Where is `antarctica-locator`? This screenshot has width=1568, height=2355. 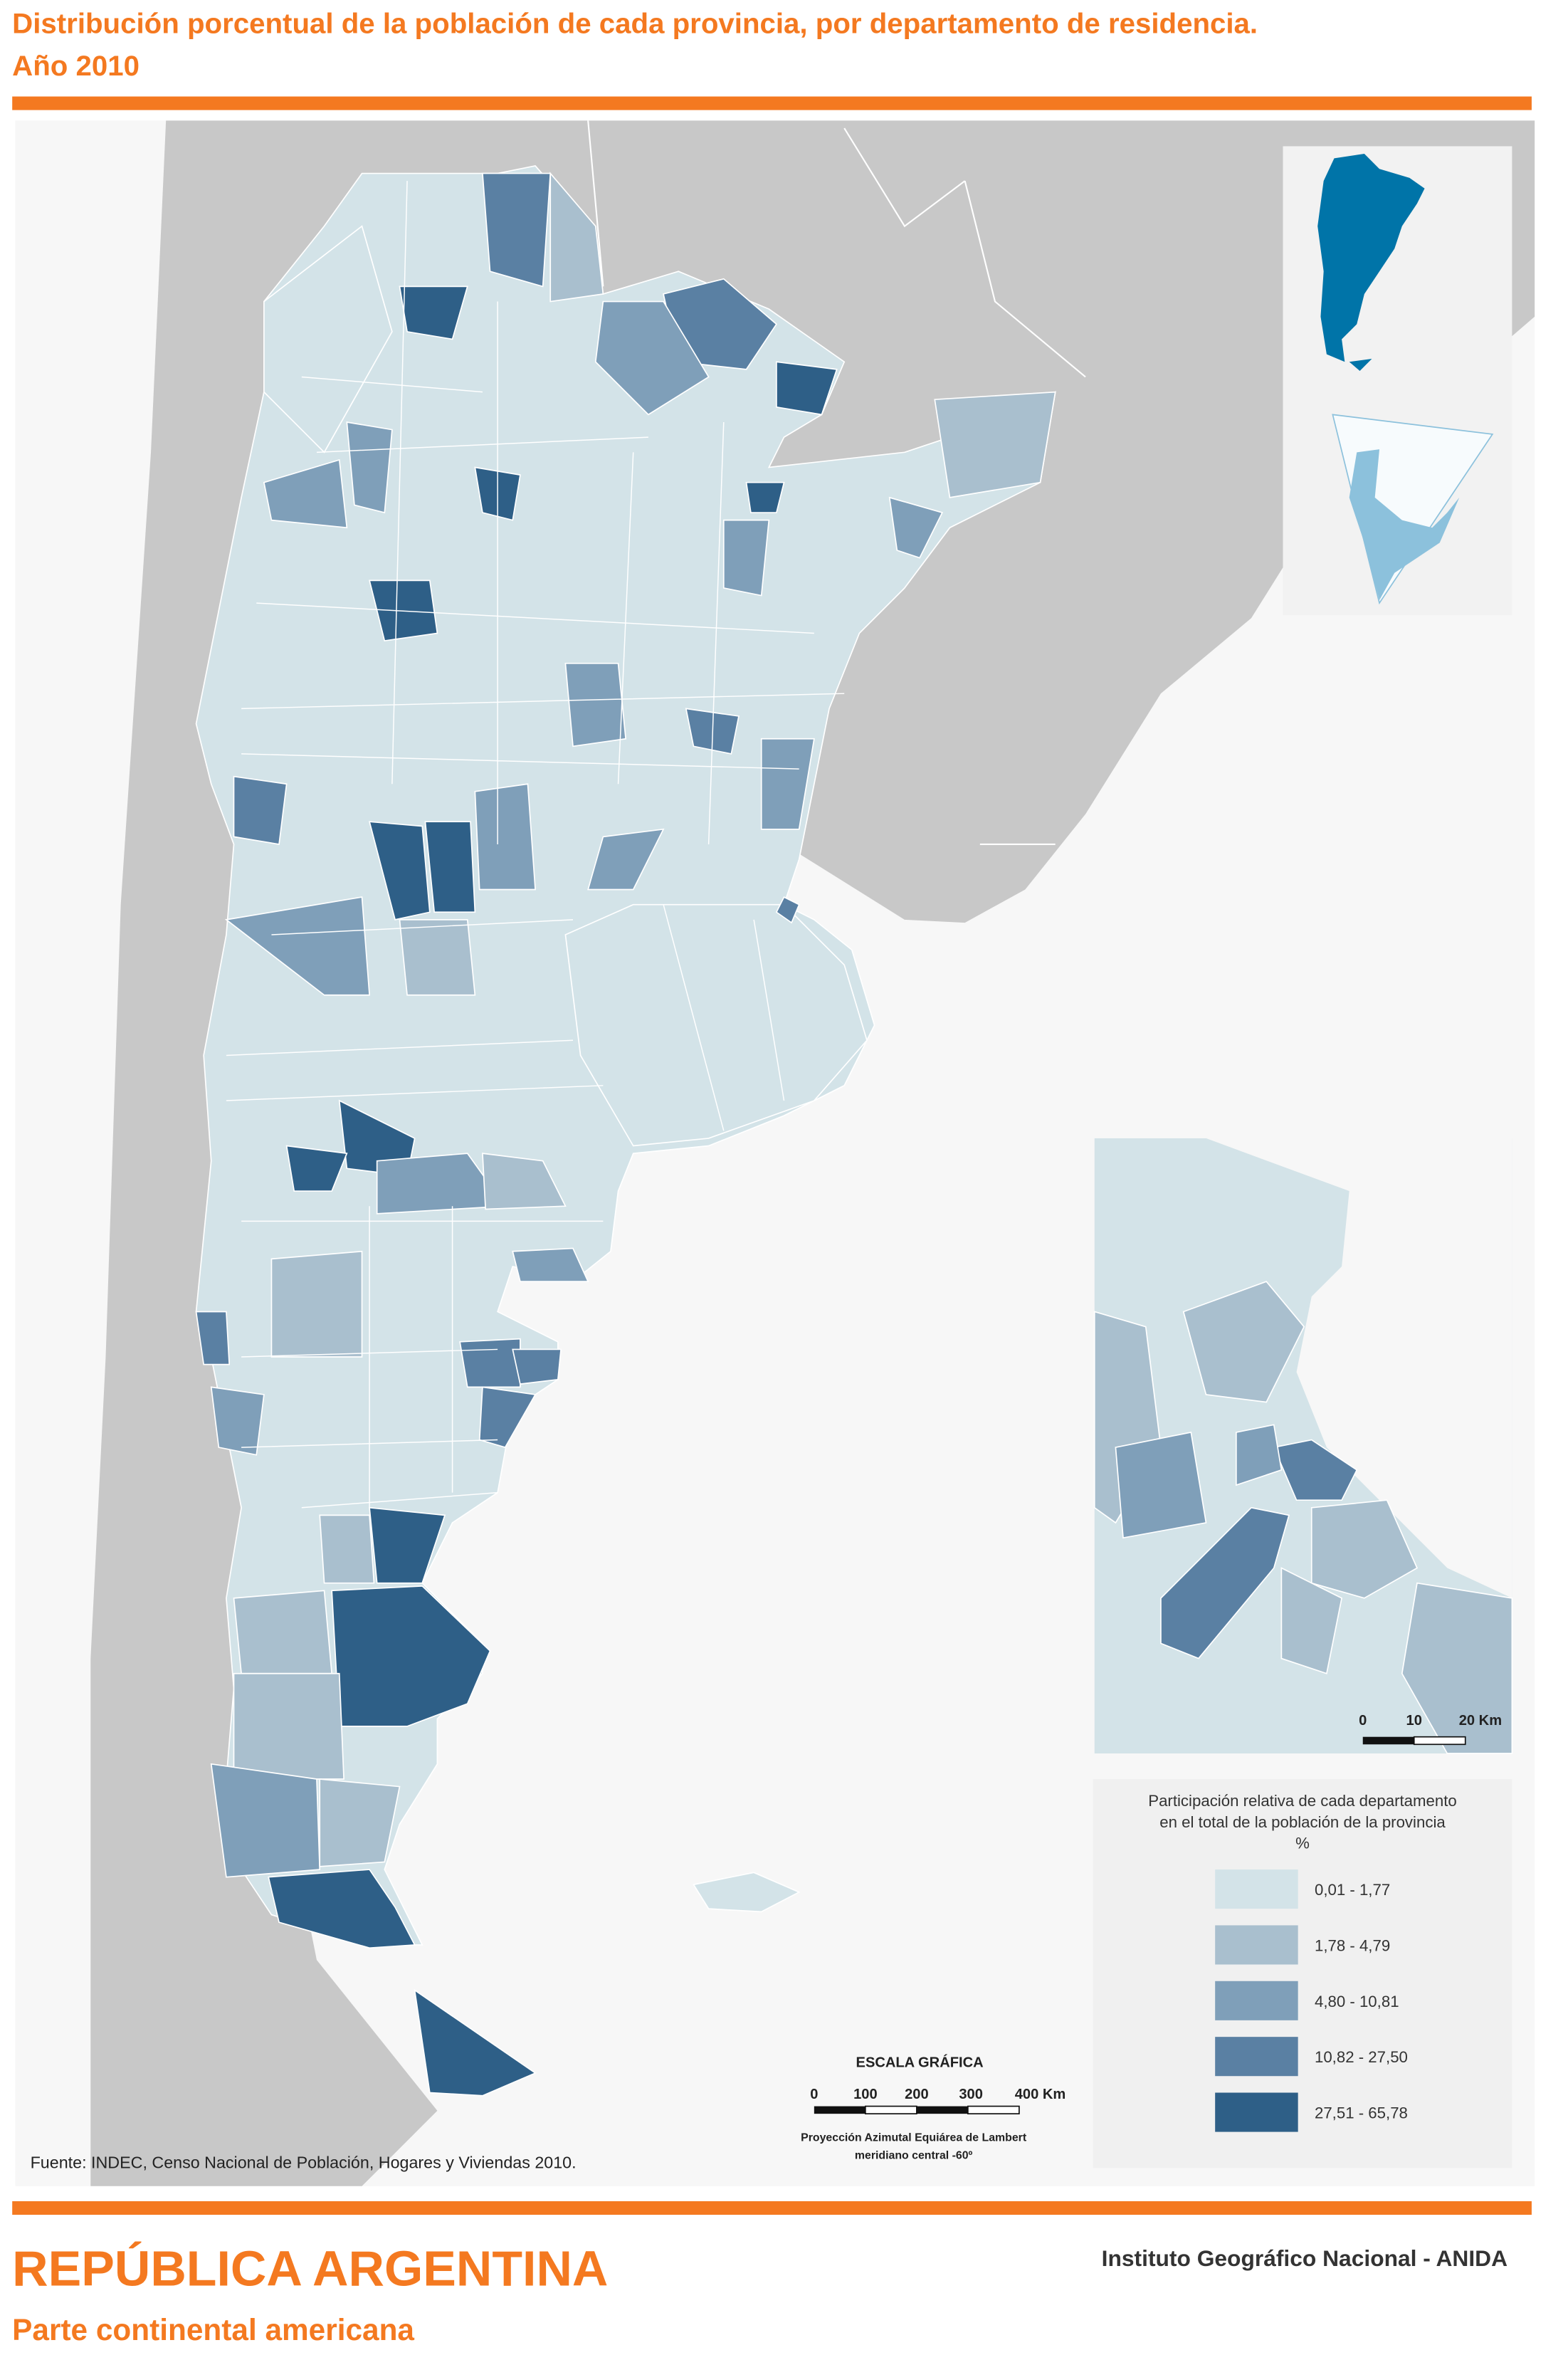 antarctica-locator is located at coordinates (1404, 524).